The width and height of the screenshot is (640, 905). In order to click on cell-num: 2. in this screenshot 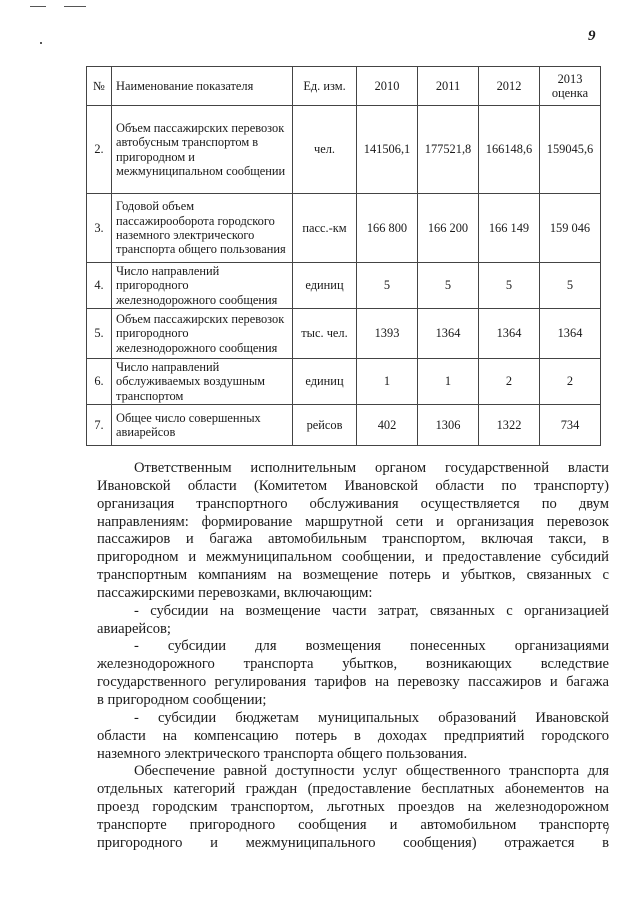, I will do `click(99, 149)`.